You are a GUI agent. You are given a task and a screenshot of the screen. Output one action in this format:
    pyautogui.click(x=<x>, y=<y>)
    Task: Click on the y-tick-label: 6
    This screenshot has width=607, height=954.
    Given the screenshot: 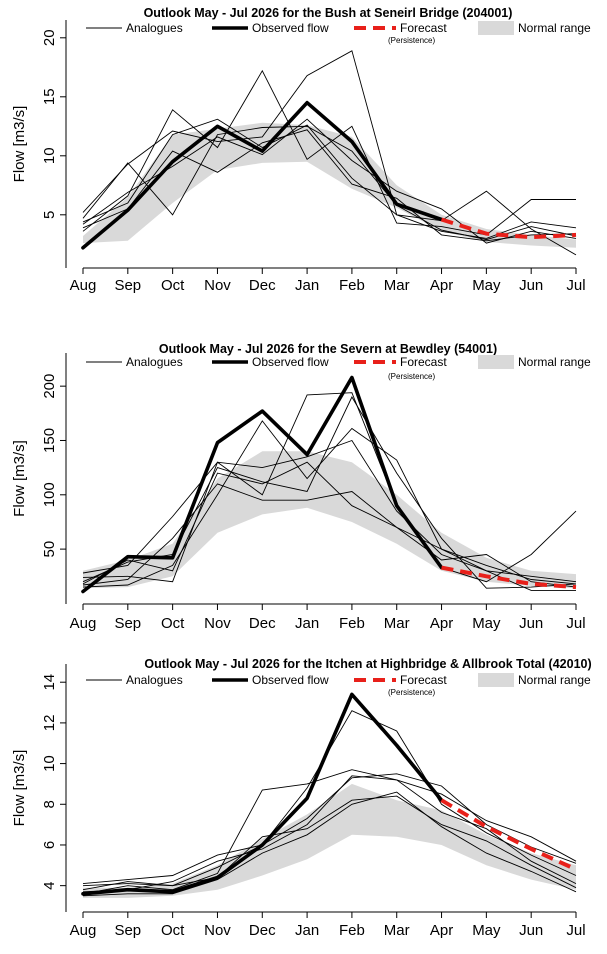 What is the action you would take?
    pyautogui.click(x=49, y=845)
    